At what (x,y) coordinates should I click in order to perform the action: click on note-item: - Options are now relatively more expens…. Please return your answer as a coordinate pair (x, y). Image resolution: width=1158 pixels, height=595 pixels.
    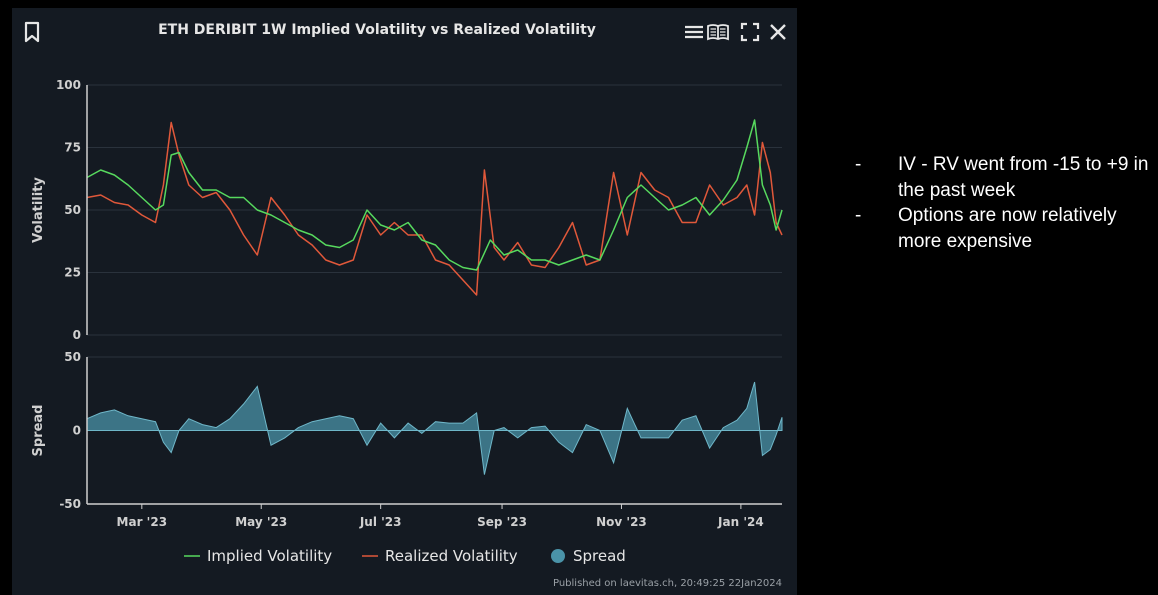
    Looking at the image, I should click on (1005, 228).